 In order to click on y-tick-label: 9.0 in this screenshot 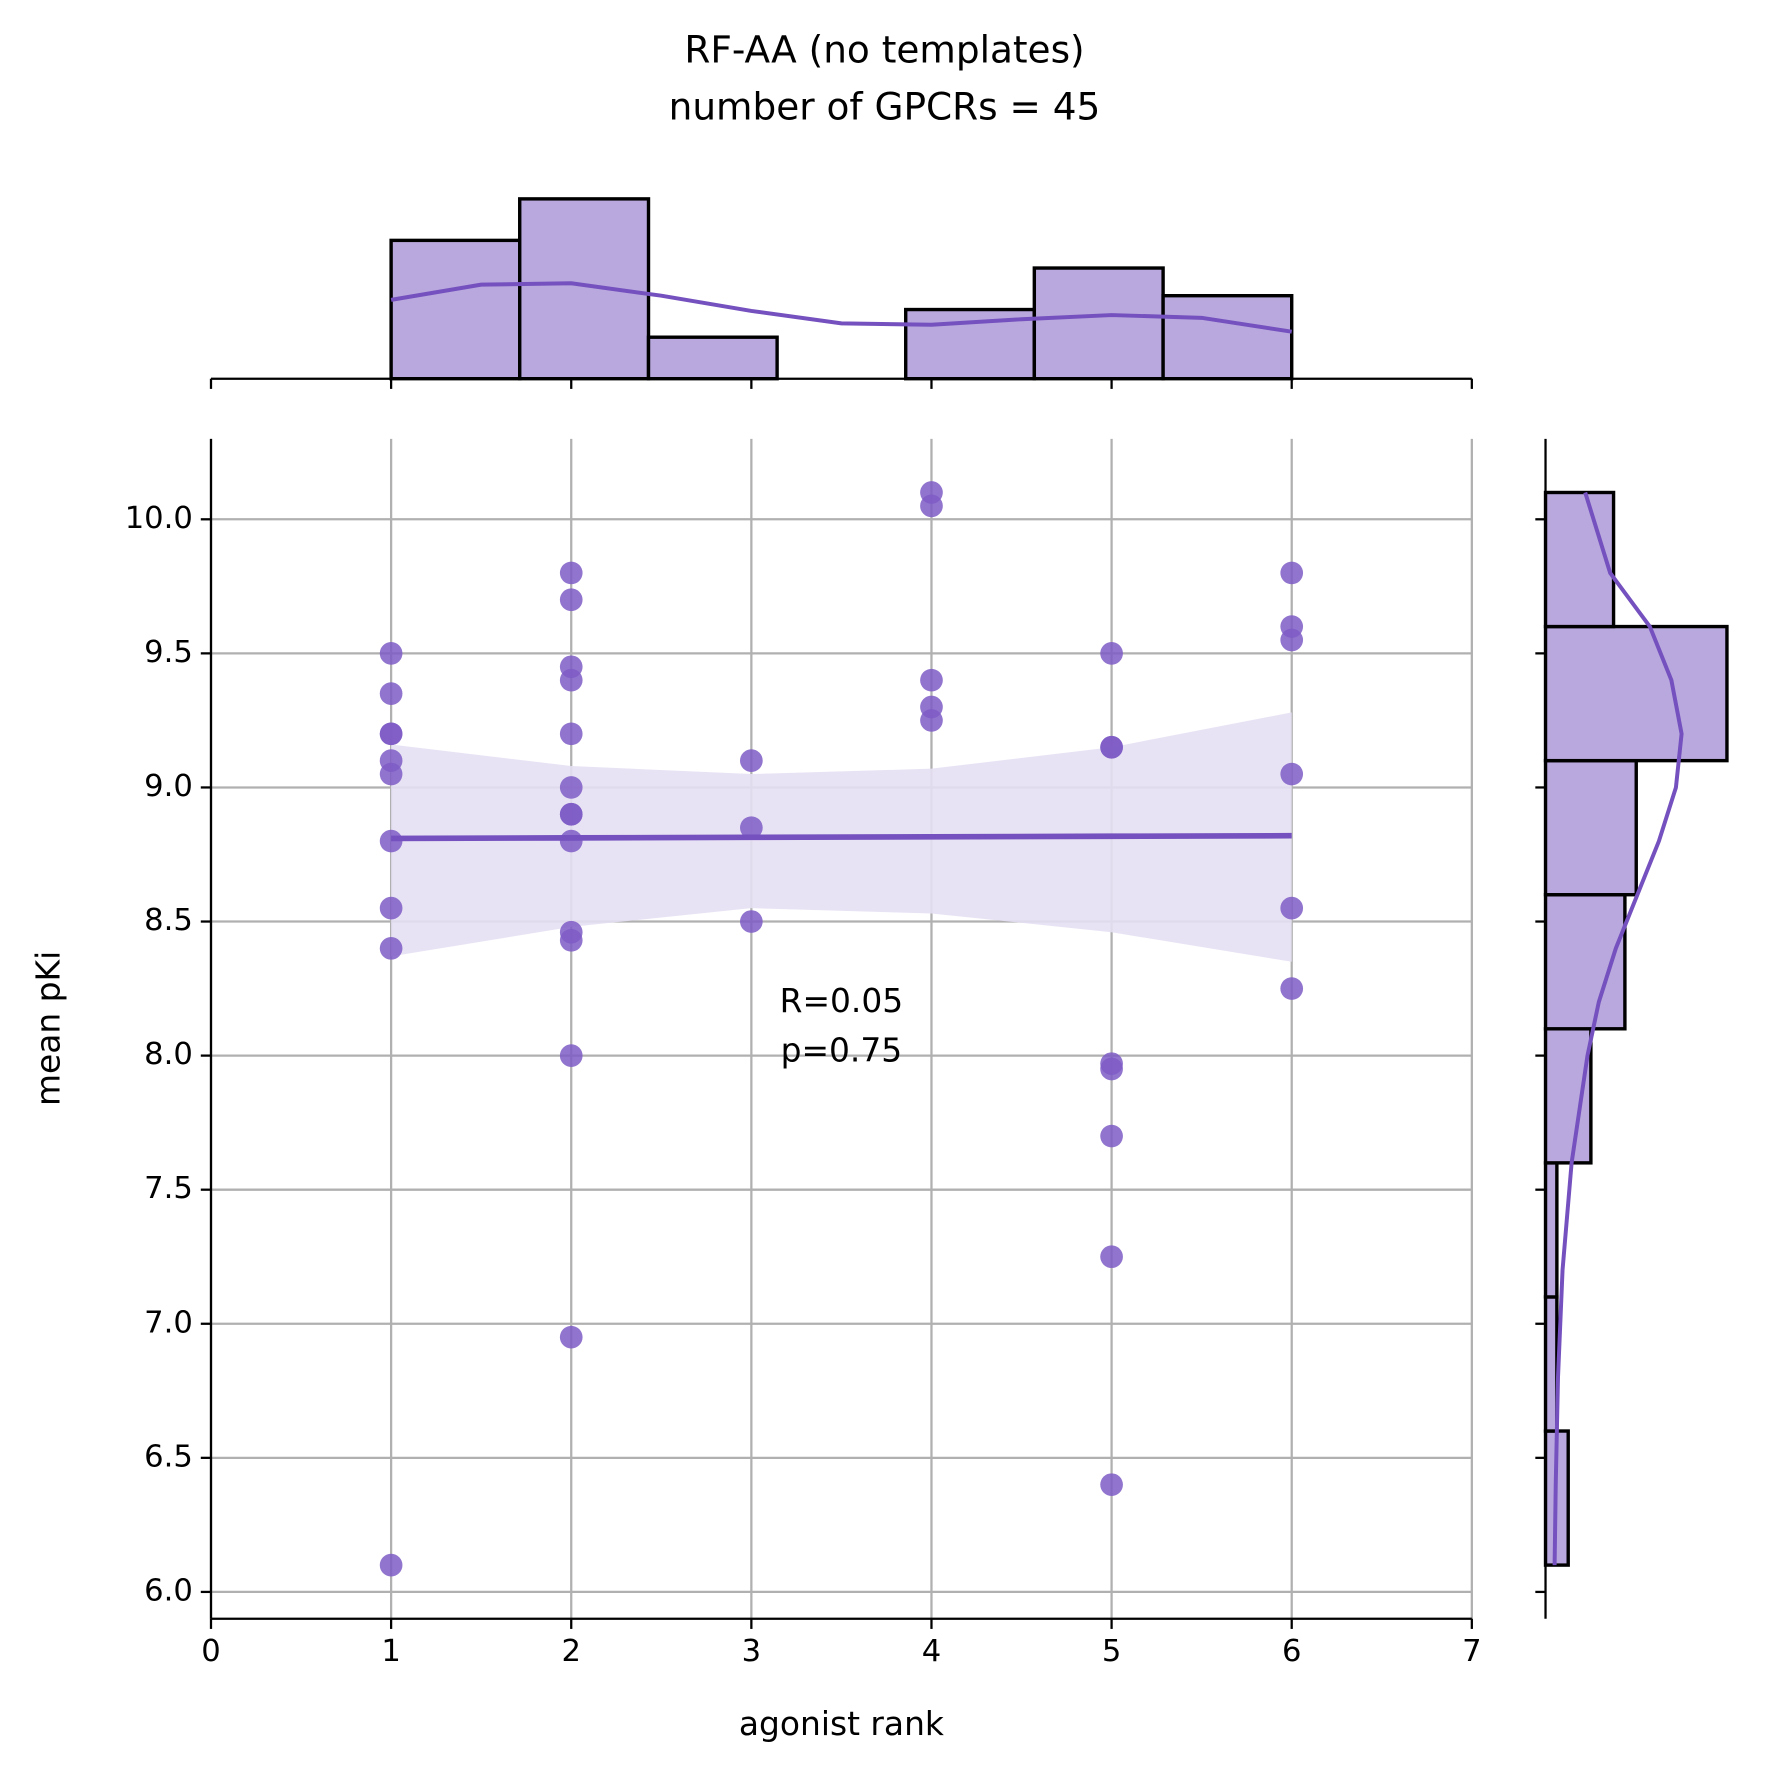, I will do `click(168, 786)`.